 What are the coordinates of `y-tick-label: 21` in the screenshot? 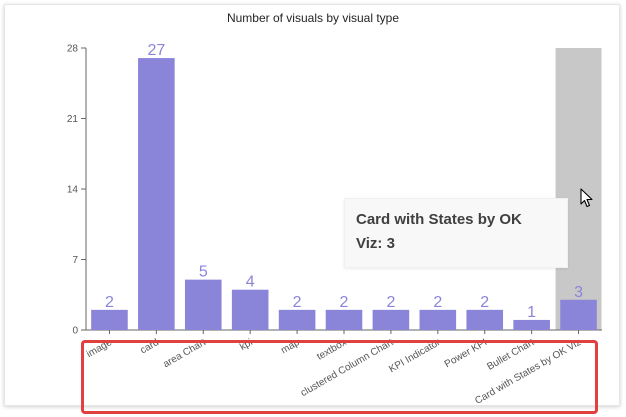 It's located at (73, 119).